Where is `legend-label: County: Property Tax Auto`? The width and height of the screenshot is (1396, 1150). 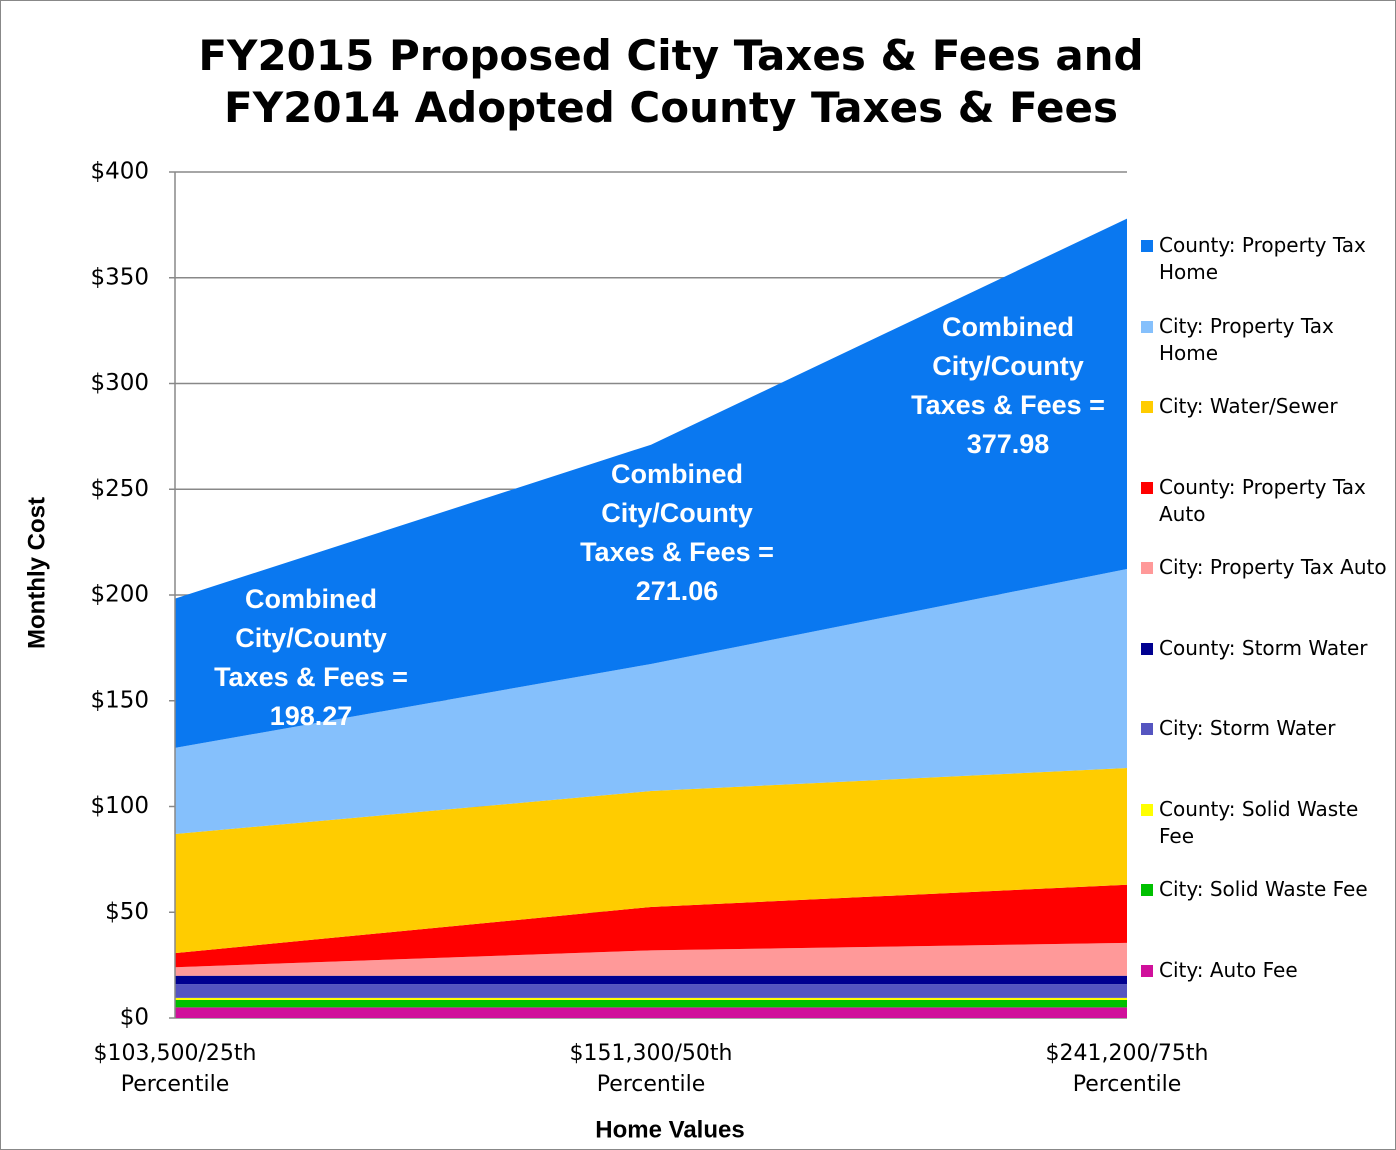 legend-label: County: Property Tax Auto is located at coordinates (1262, 500).